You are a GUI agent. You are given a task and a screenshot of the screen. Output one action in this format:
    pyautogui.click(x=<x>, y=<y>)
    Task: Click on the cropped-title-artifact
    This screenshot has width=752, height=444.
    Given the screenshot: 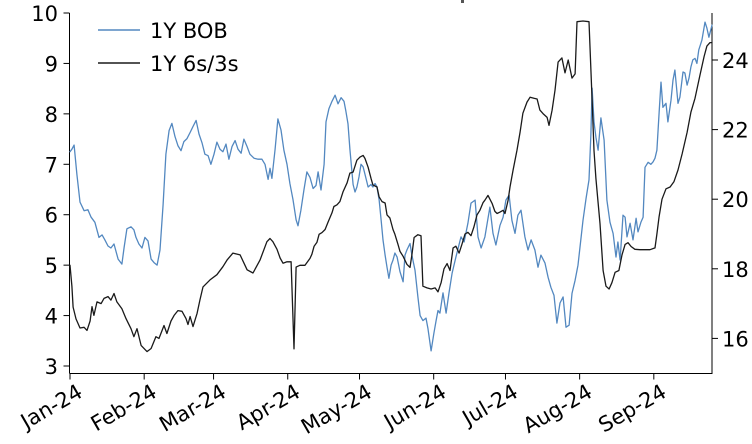 What is the action you would take?
    pyautogui.click(x=462, y=1)
    